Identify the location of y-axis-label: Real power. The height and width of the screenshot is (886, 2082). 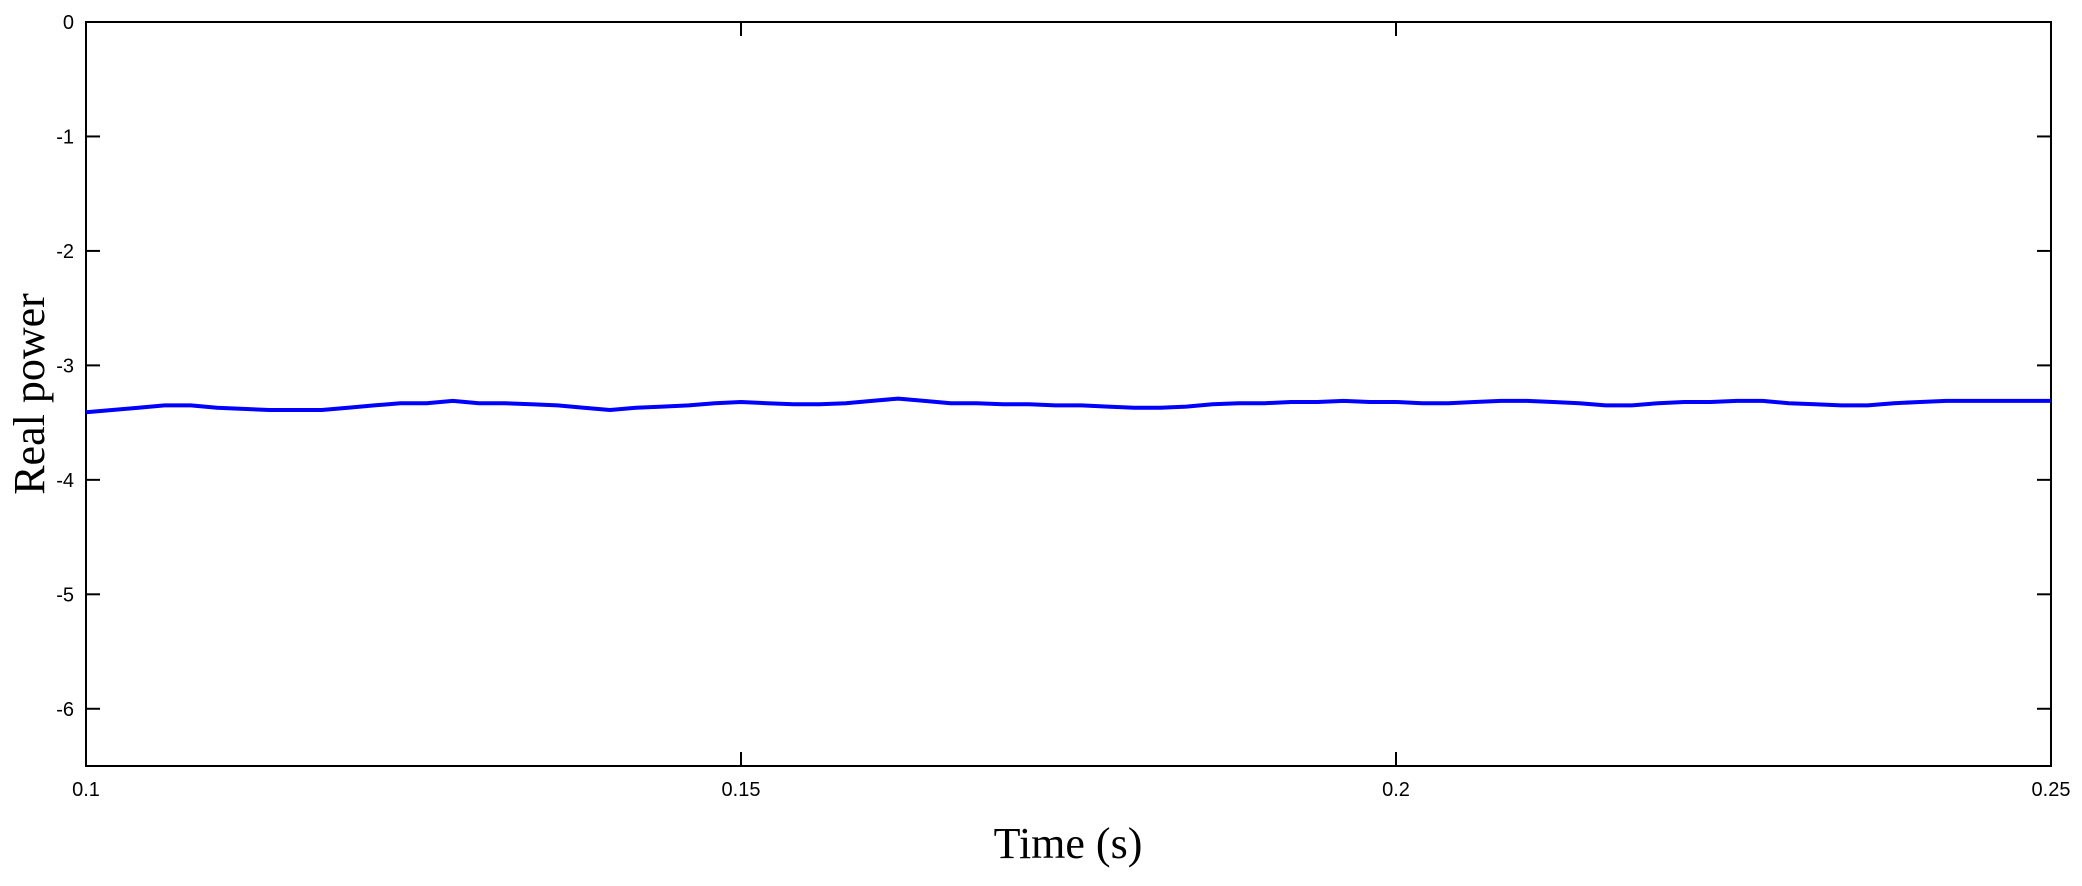
(29, 394).